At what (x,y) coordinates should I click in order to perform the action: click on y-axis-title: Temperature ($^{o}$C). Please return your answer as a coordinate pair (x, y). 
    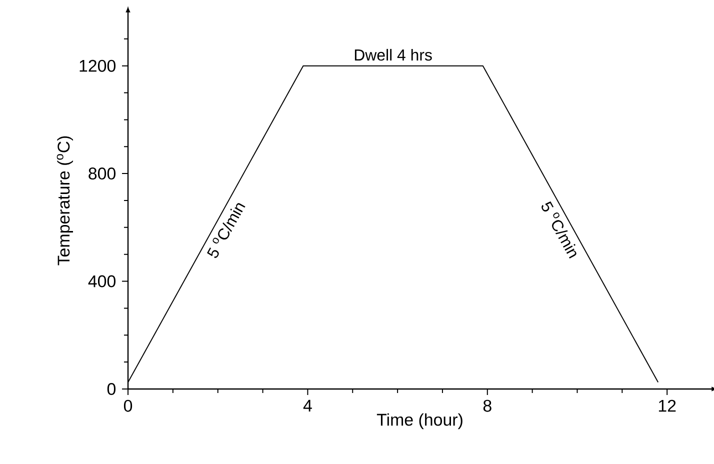
    Looking at the image, I should click on (64, 201).